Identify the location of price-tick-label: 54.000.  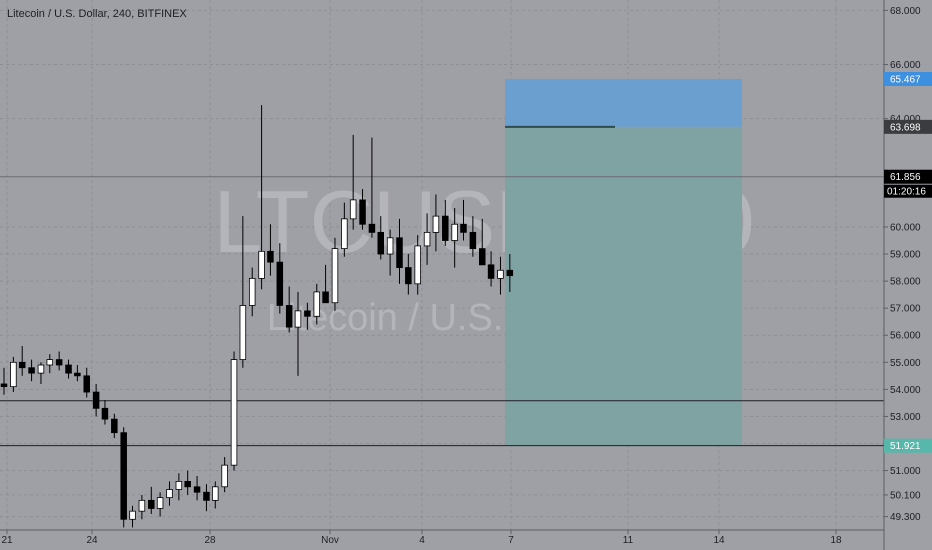
(905, 390).